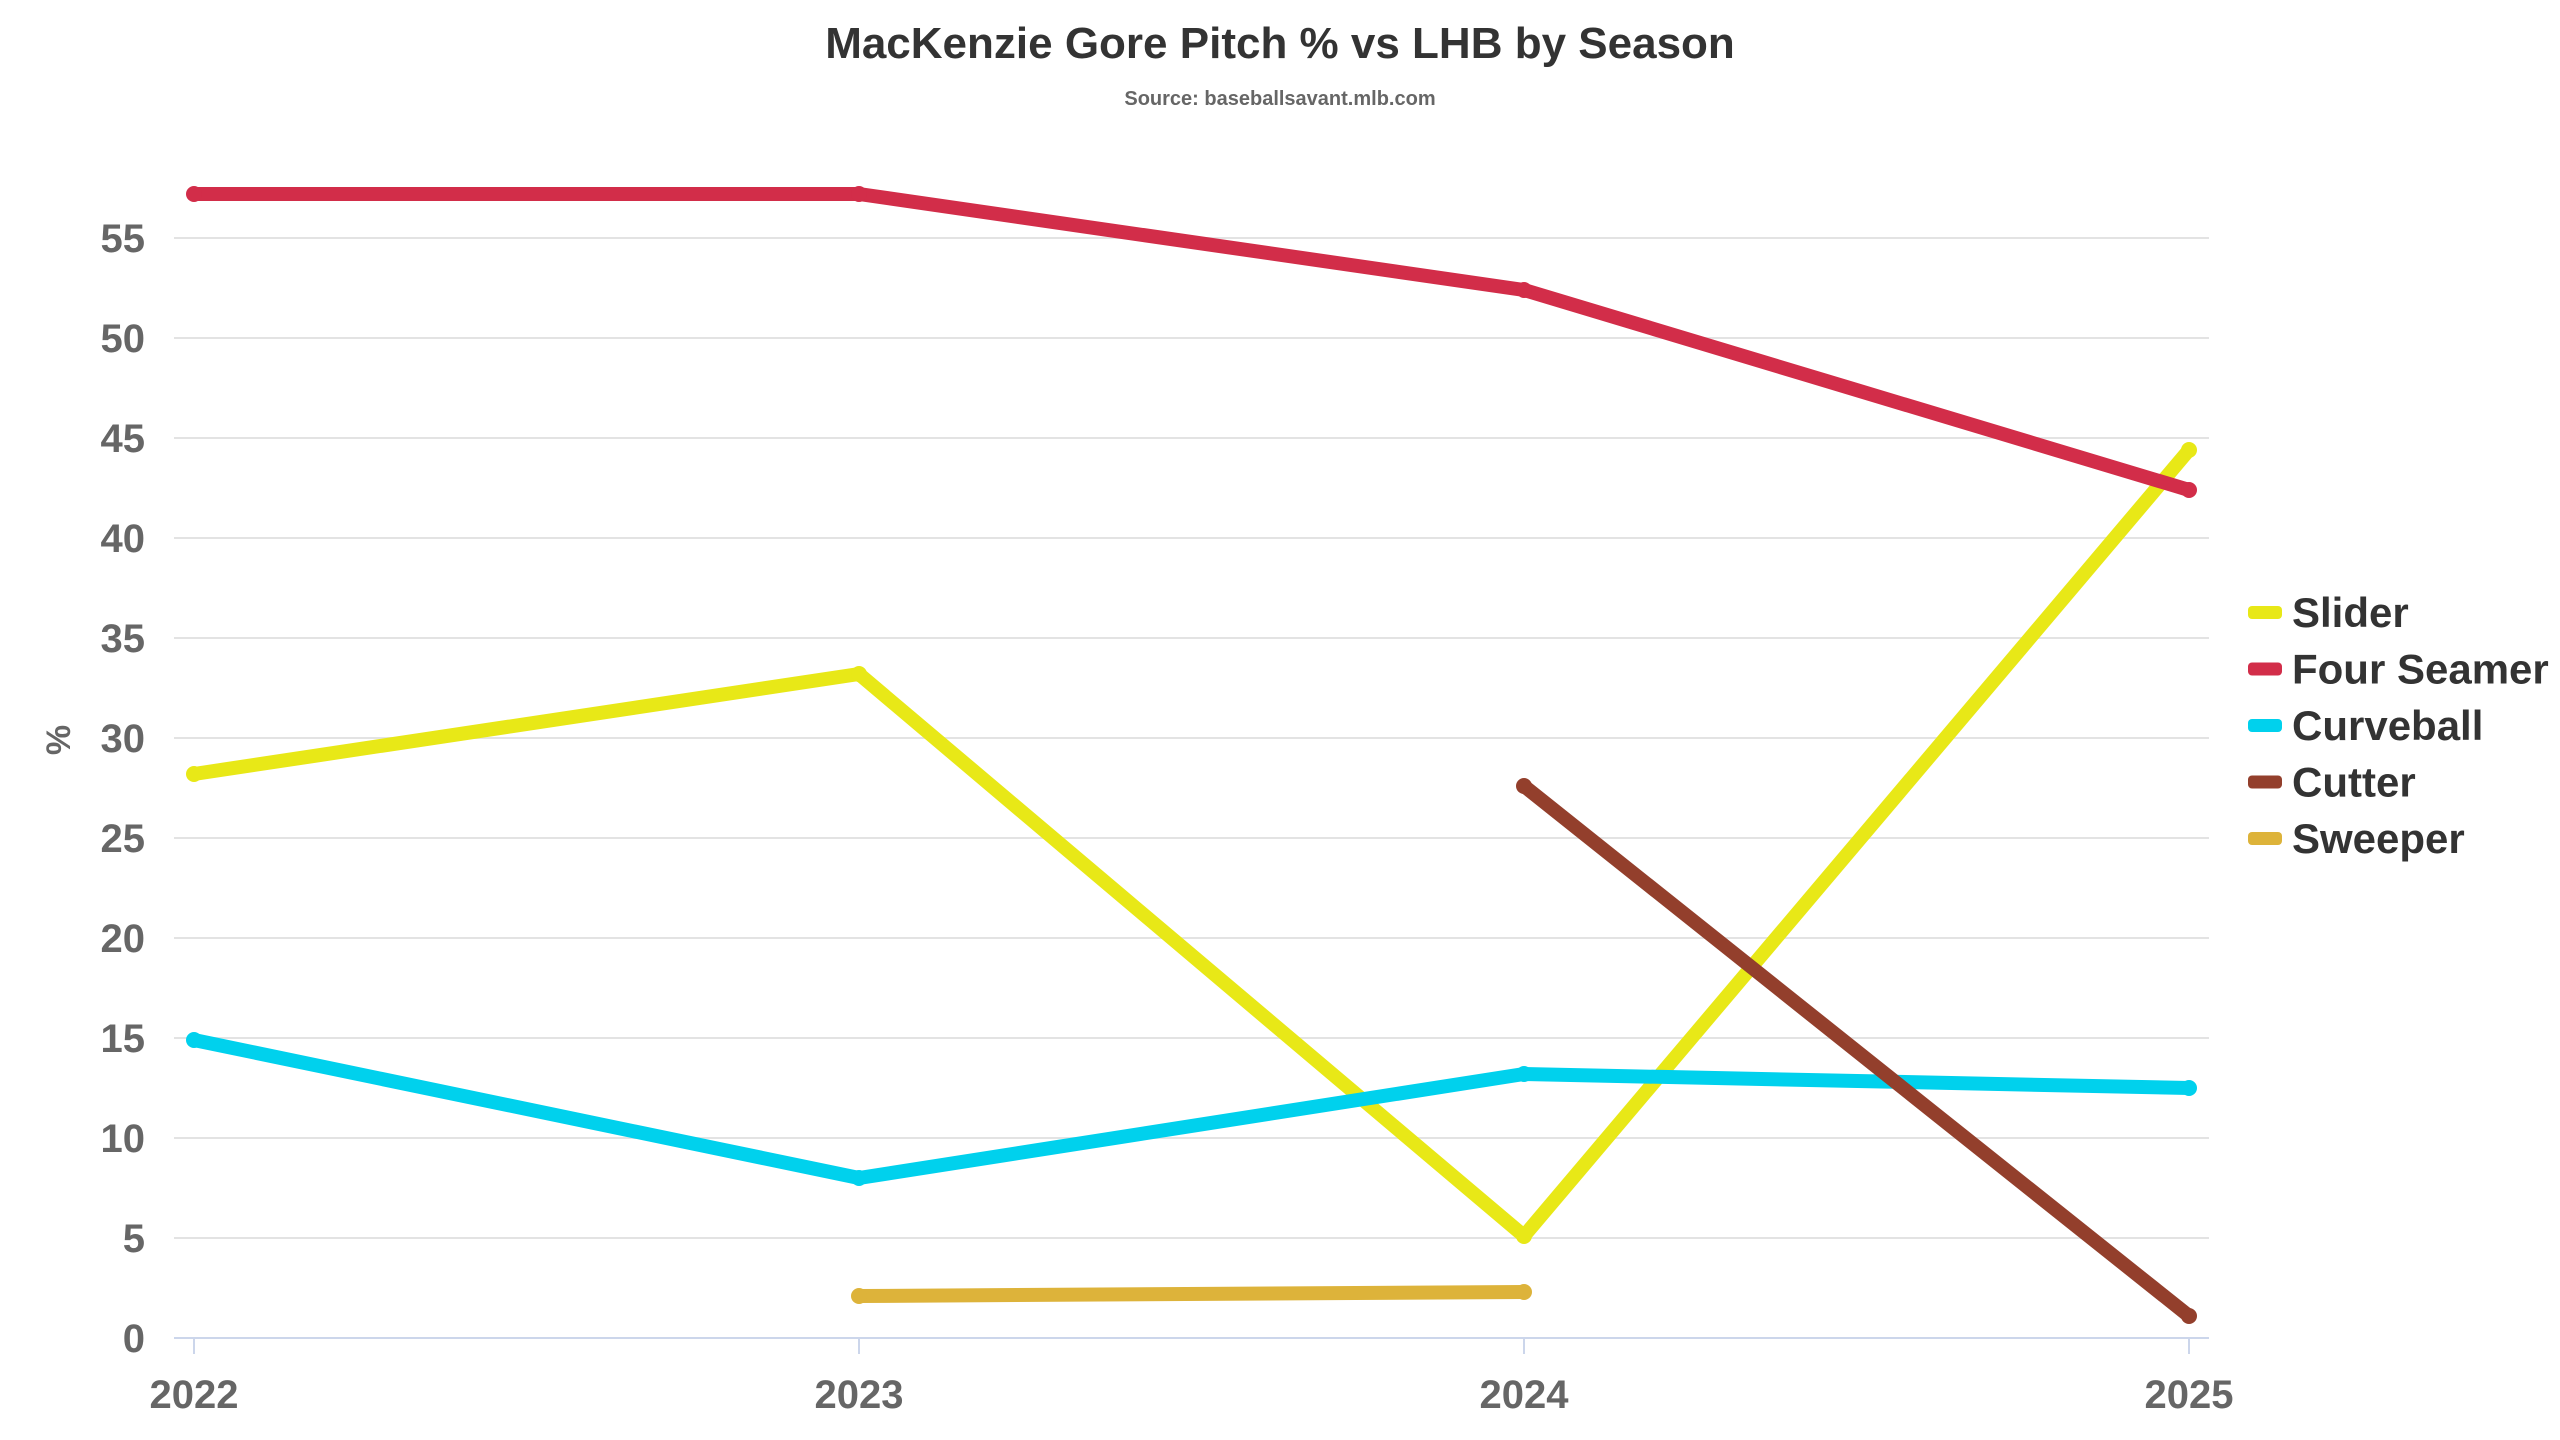 The height and width of the screenshot is (1440, 2560). Describe the element at coordinates (123, 339) in the screenshot. I see `y-tick-label: 50` at that location.